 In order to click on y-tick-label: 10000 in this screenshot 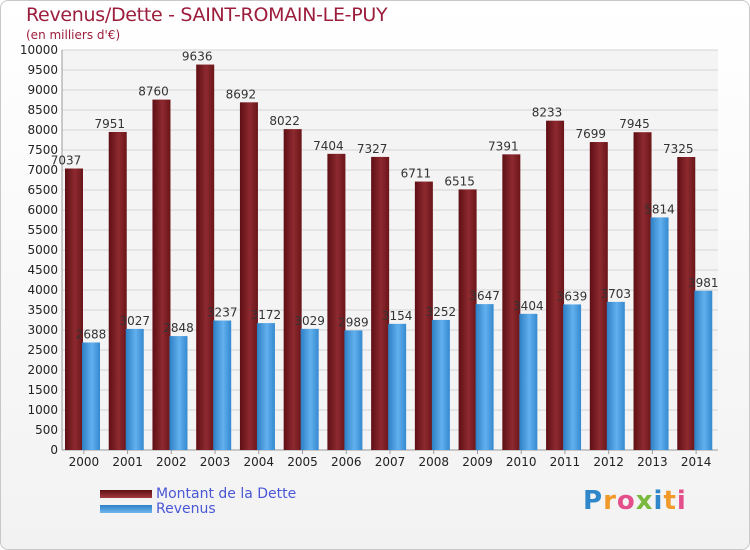, I will do `click(39, 50)`.